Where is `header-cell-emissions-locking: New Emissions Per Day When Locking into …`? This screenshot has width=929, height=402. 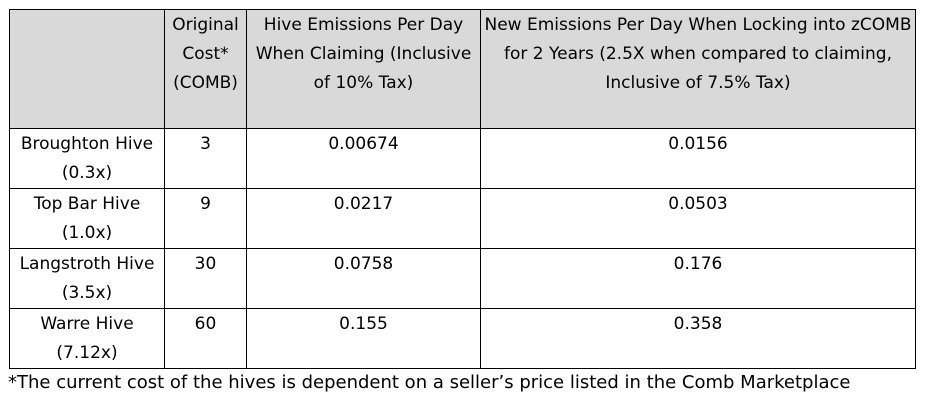
header-cell-emissions-locking: New Emissions Per Day When Locking into … is located at coordinates (698, 69).